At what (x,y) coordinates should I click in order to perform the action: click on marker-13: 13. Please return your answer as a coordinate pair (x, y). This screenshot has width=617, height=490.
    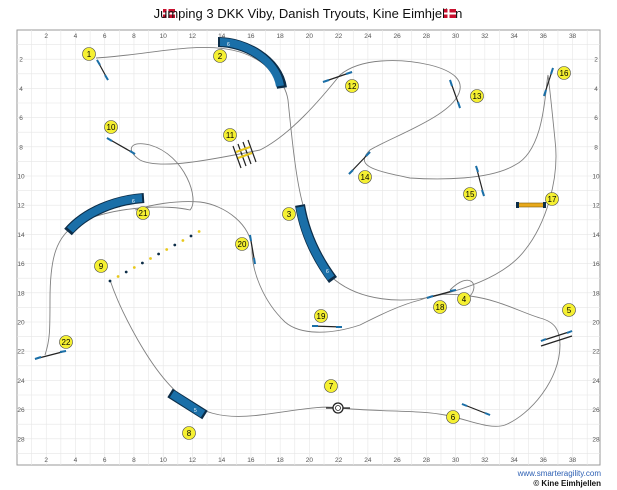
    Looking at the image, I should click on (477, 96).